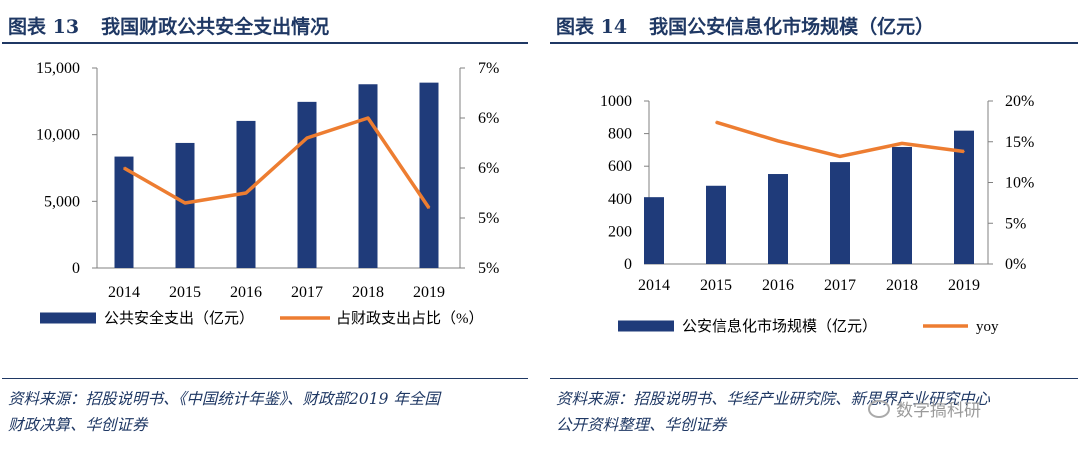 This screenshot has height=454, width=1080. I want to click on y-right-tick-label: 10%, so click(1019, 183).